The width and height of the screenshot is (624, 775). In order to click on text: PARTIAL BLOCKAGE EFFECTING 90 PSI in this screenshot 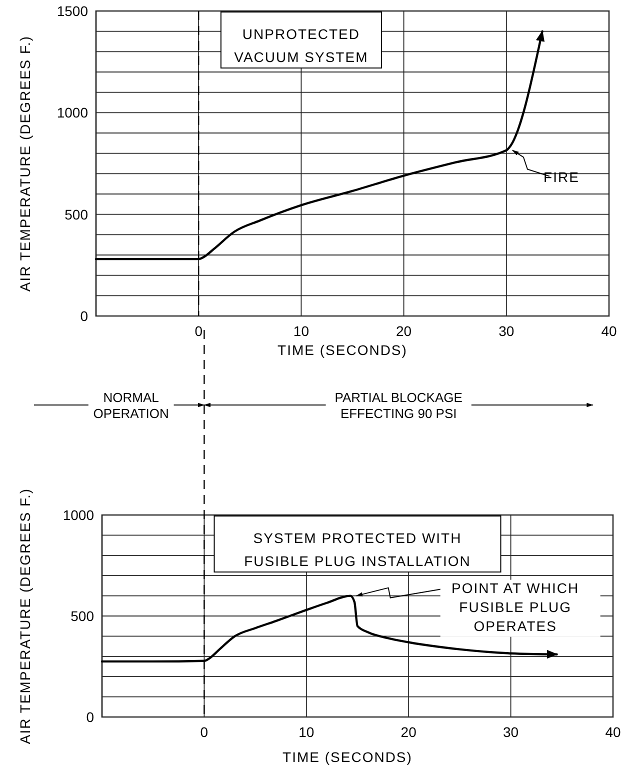, I will do `click(398, 405)`.